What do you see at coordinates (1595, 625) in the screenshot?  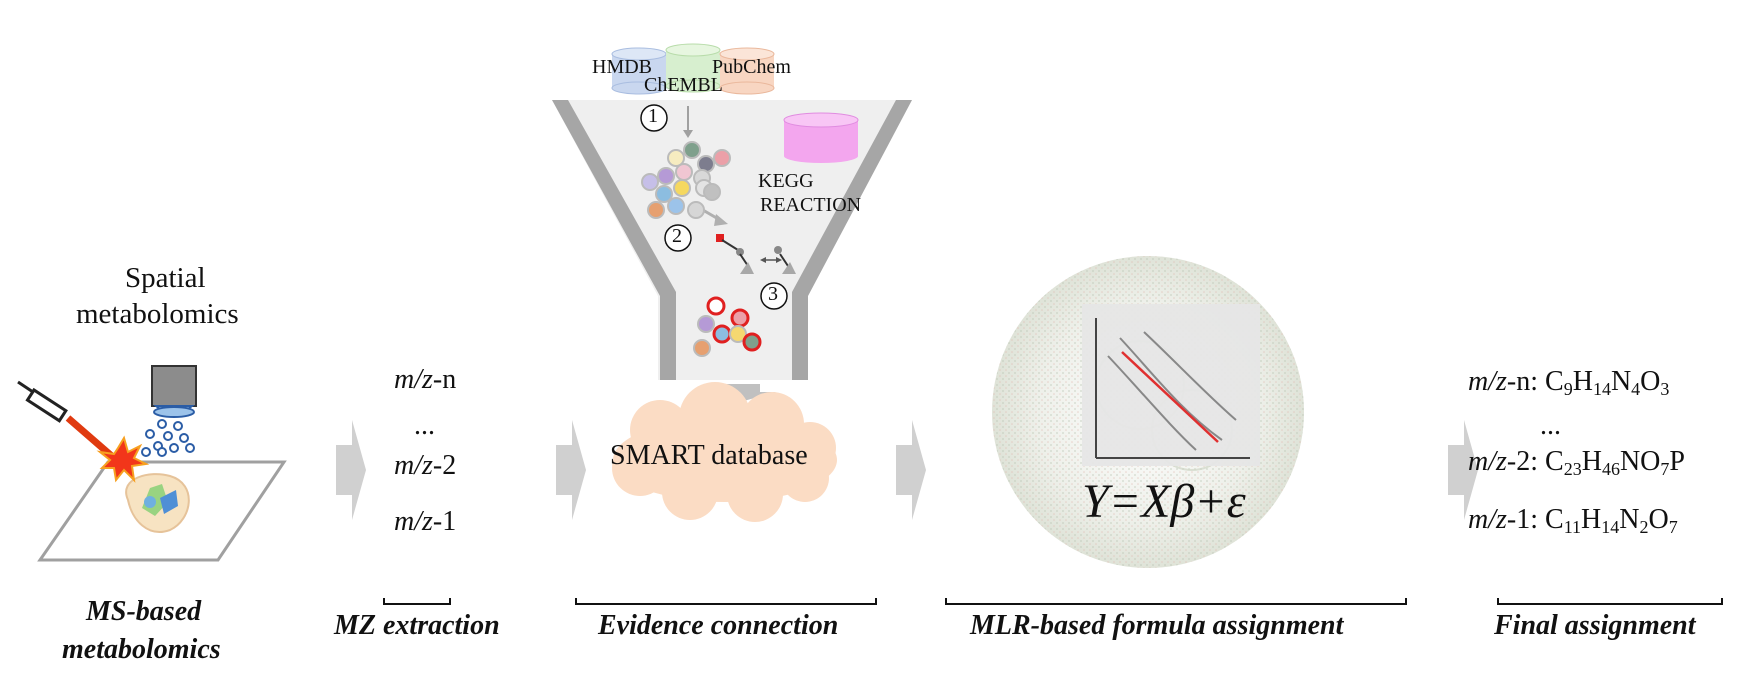 I see `stage5-title: Final assignment` at bounding box center [1595, 625].